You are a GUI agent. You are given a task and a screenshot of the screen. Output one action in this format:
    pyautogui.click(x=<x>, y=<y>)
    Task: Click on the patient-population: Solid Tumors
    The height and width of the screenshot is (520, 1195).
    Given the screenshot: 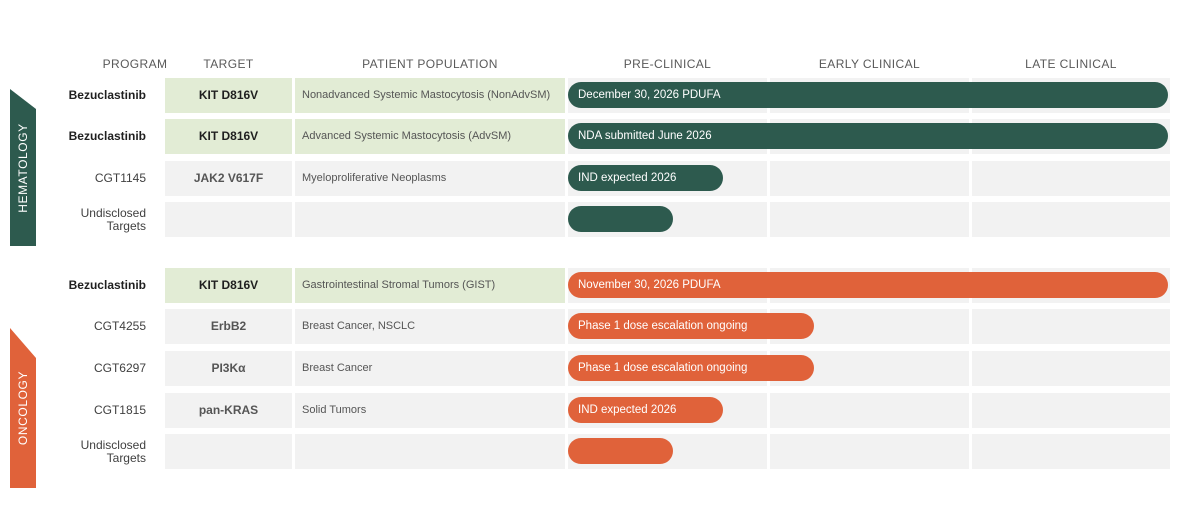 What is the action you would take?
    pyautogui.click(x=334, y=410)
    